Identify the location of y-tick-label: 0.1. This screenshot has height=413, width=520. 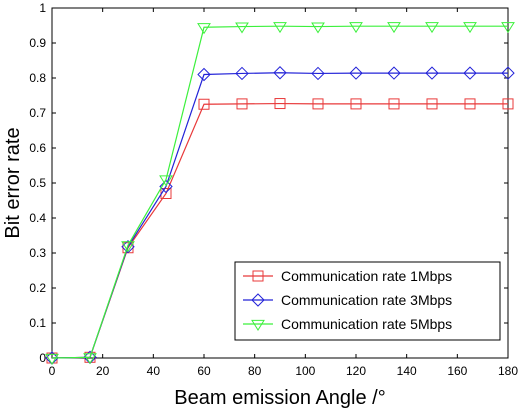
(37, 323).